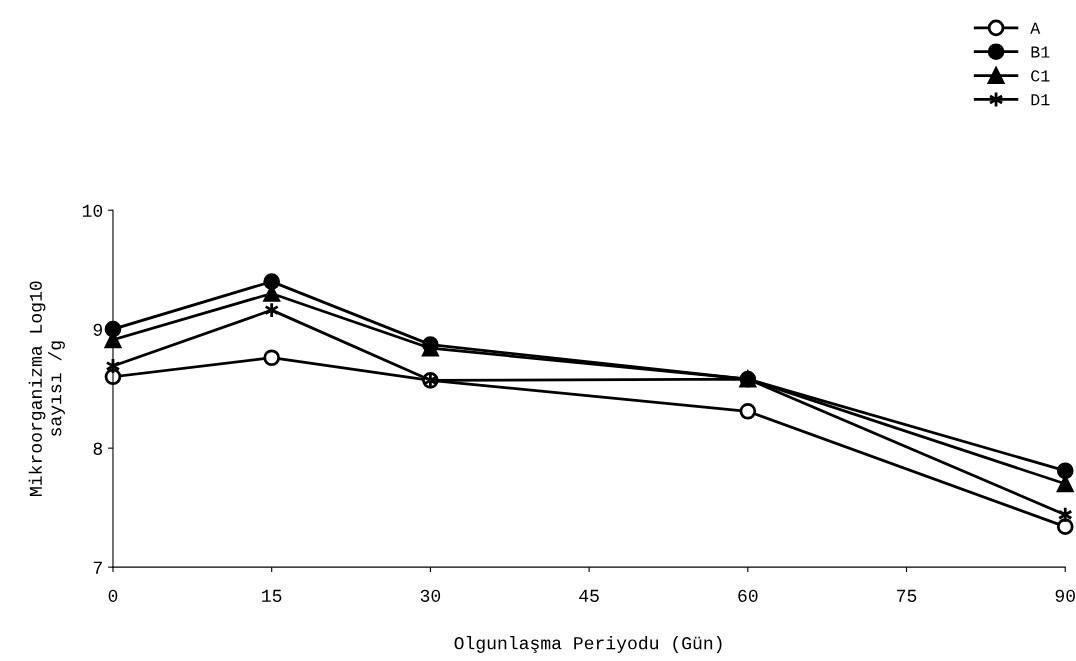  Describe the element at coordinates (97, 567) in the screenshot. I see `y-tick-label: 7` at that location.